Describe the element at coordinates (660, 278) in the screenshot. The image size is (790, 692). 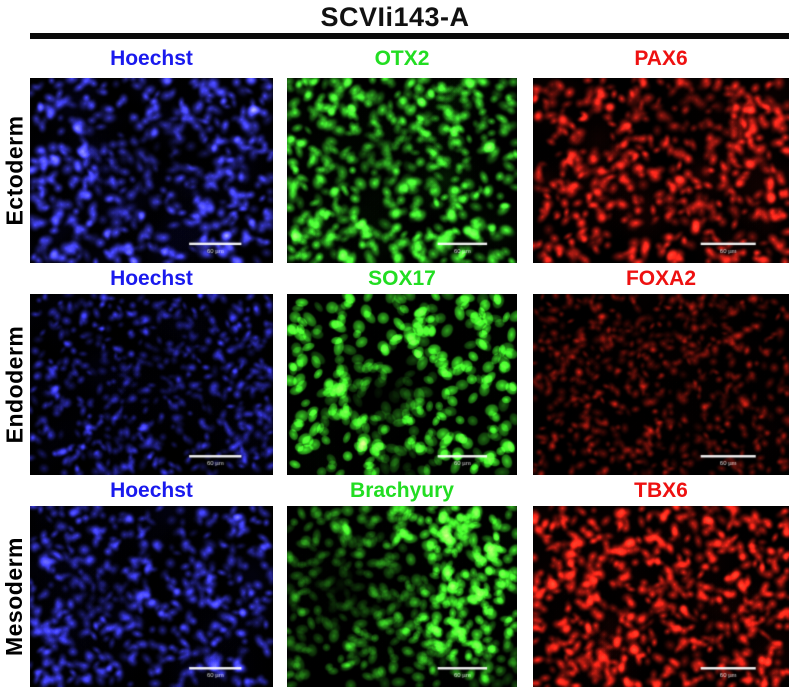
I see `marker-label-foxa2: FOXA2` at that location.